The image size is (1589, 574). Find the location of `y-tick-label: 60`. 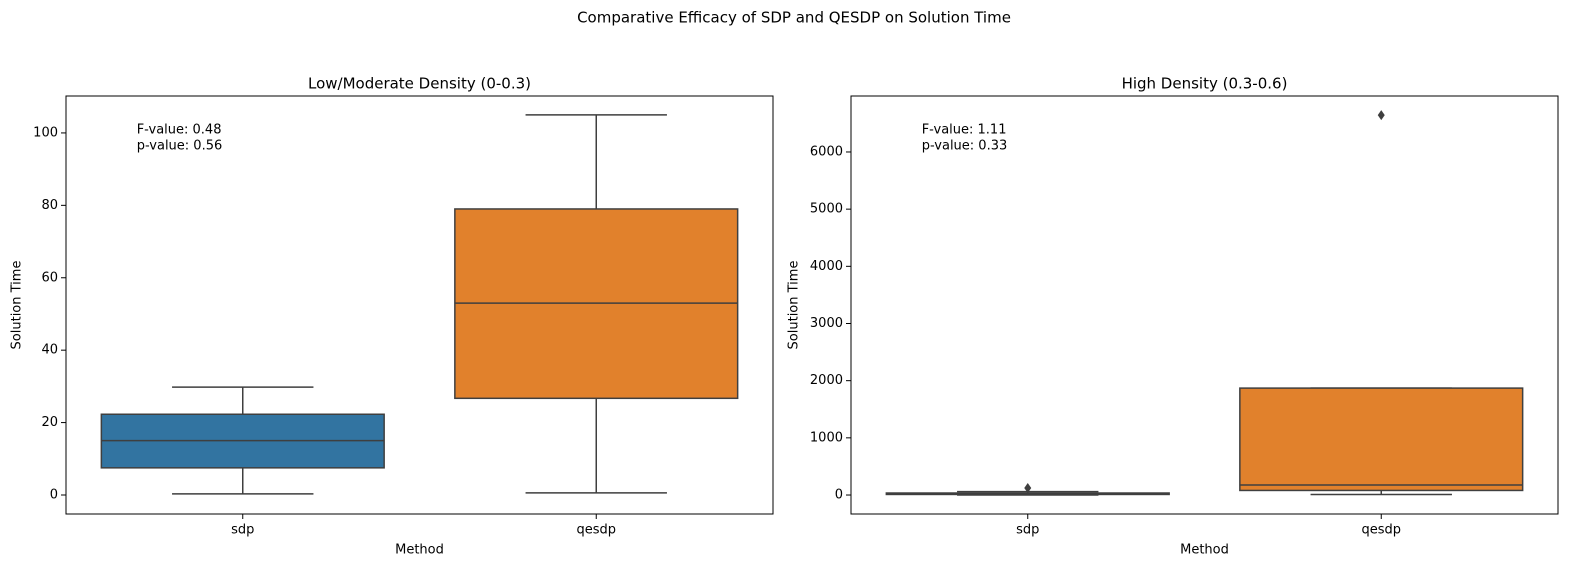

y-tick-label: 60 is located at coordinates (49, 277).